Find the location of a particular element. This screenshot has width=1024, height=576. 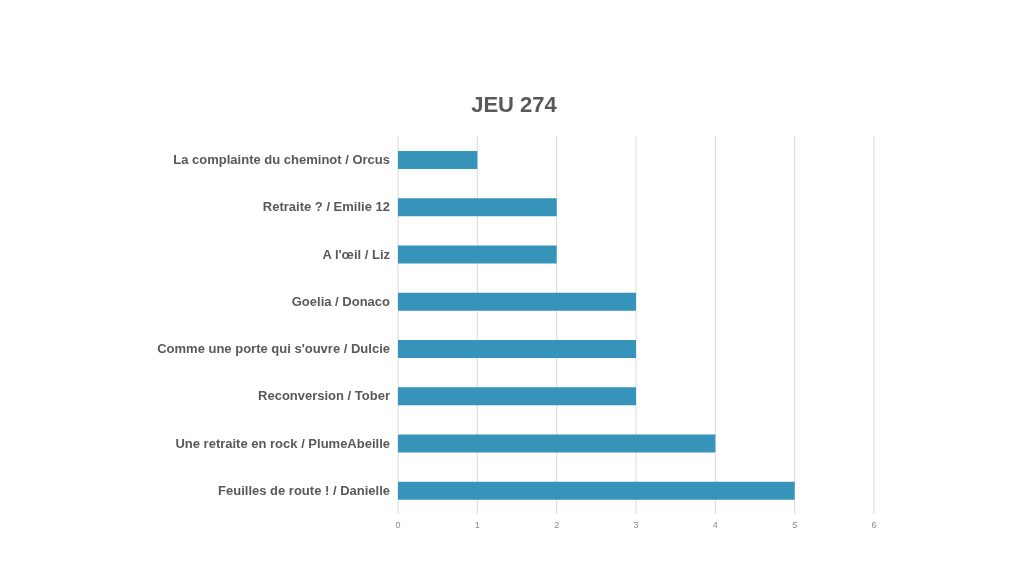

y-tick-label: A l'œil / Liz is located at coordinates (356, 254).